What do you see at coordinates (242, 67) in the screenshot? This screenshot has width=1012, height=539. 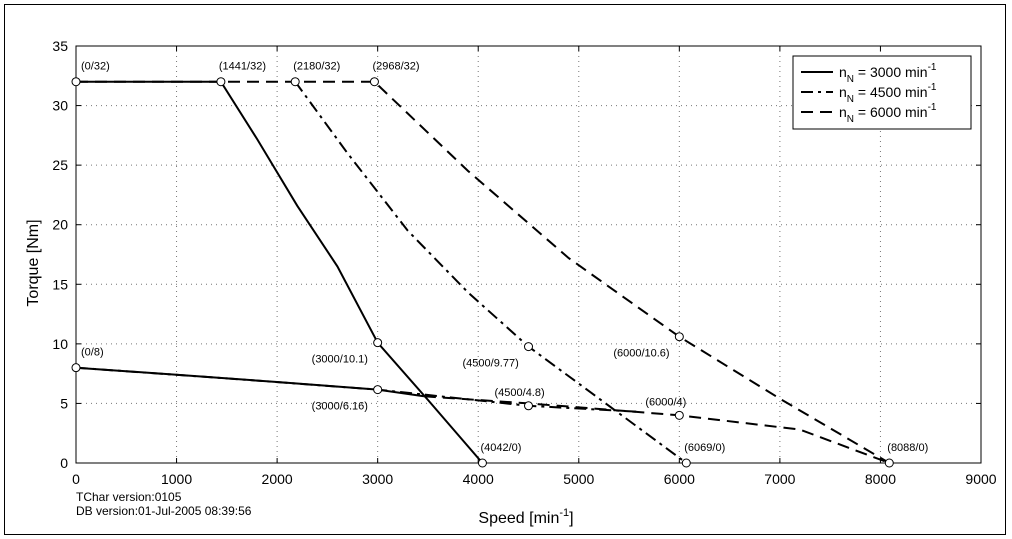 I see `point-label: (1441/32)` at bounding box center [242, 67].